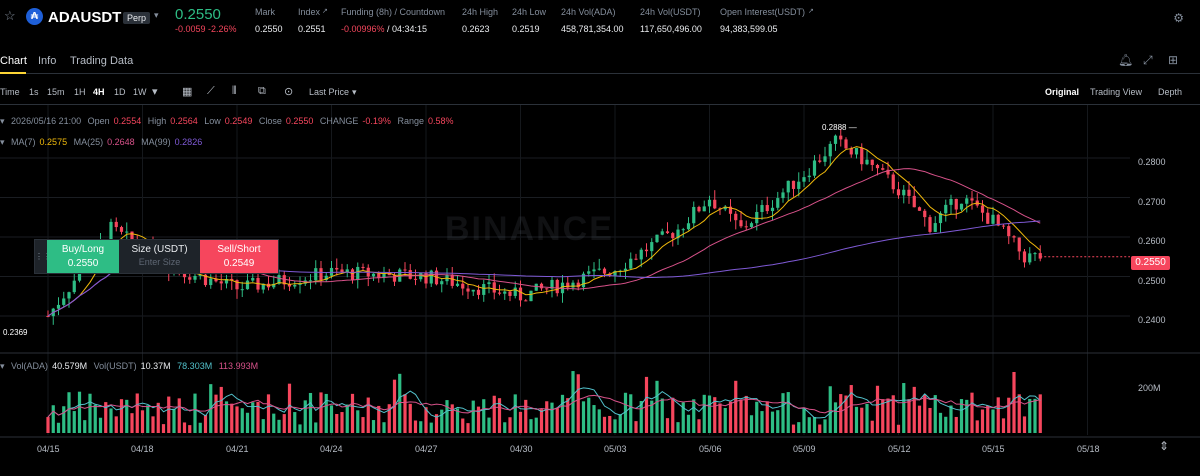  I want to click on candle-type-icon: ⫴, so click(234, 91).